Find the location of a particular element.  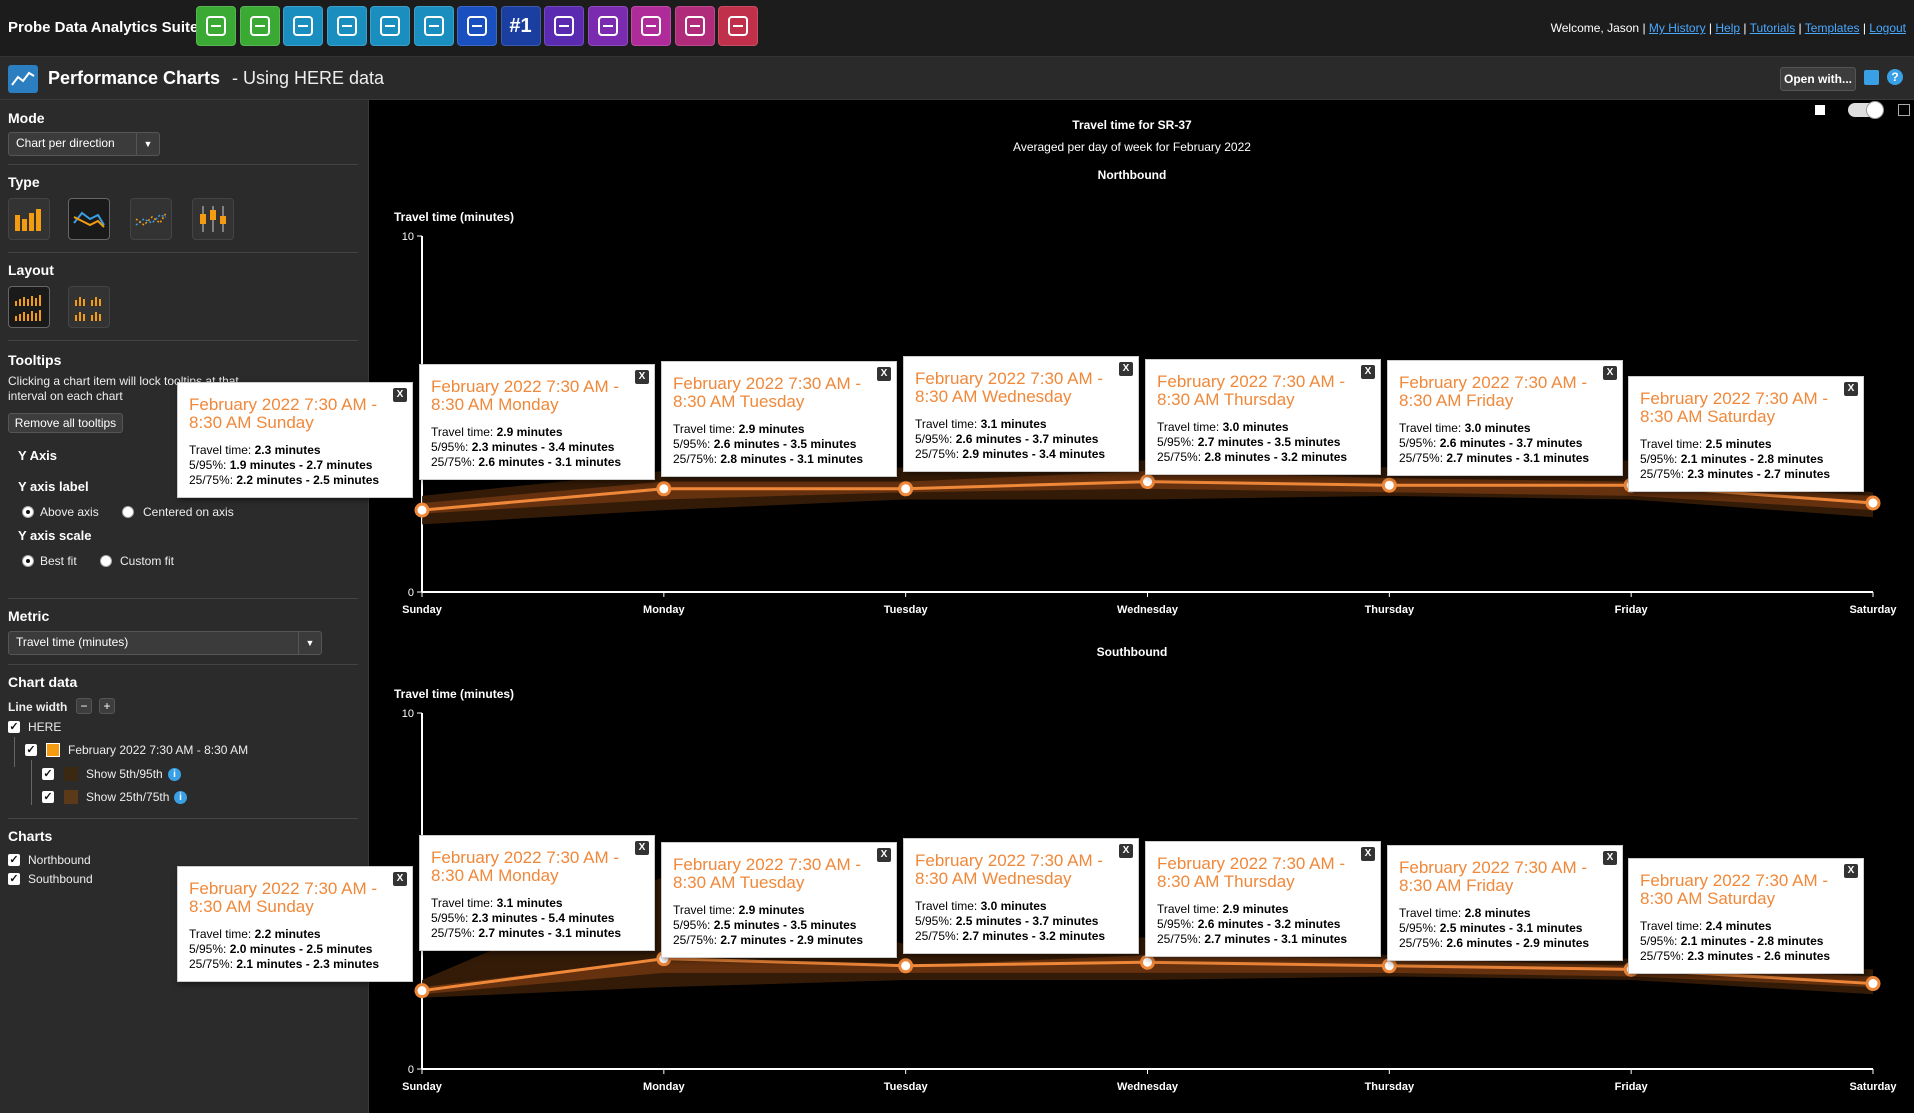

bar-chart-type-button is located at coordinates (29, 219).